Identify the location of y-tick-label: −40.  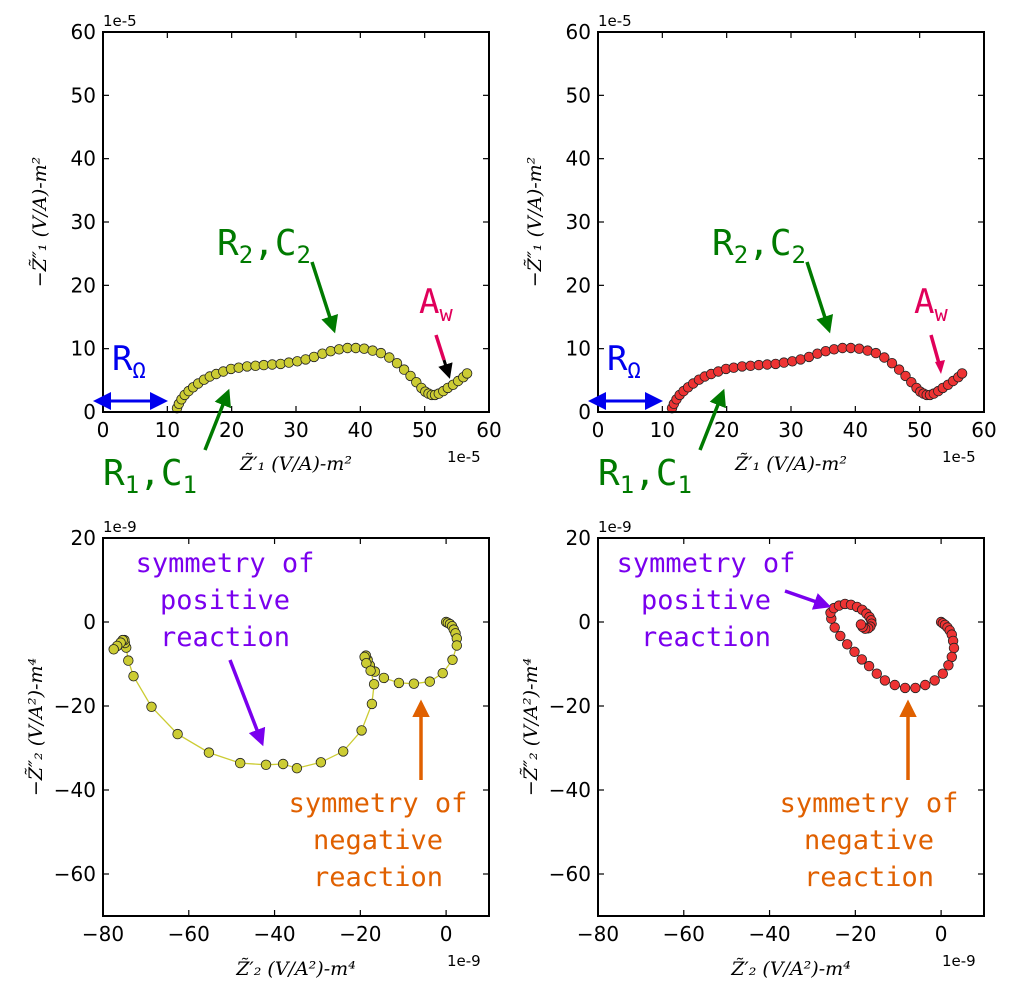
(570, 790).